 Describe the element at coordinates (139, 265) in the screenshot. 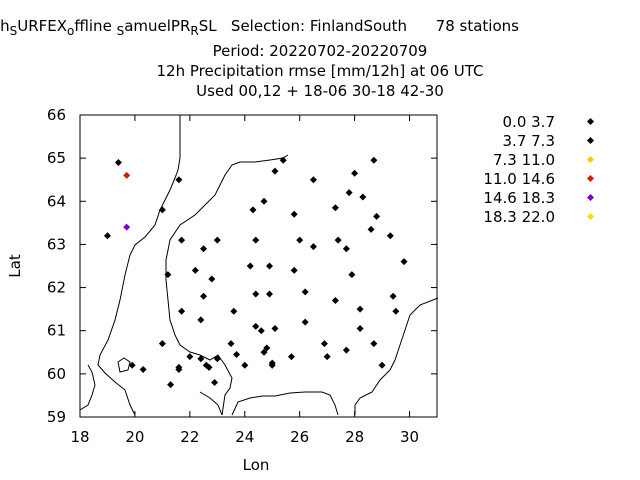

I see `coastline-west` at that location.